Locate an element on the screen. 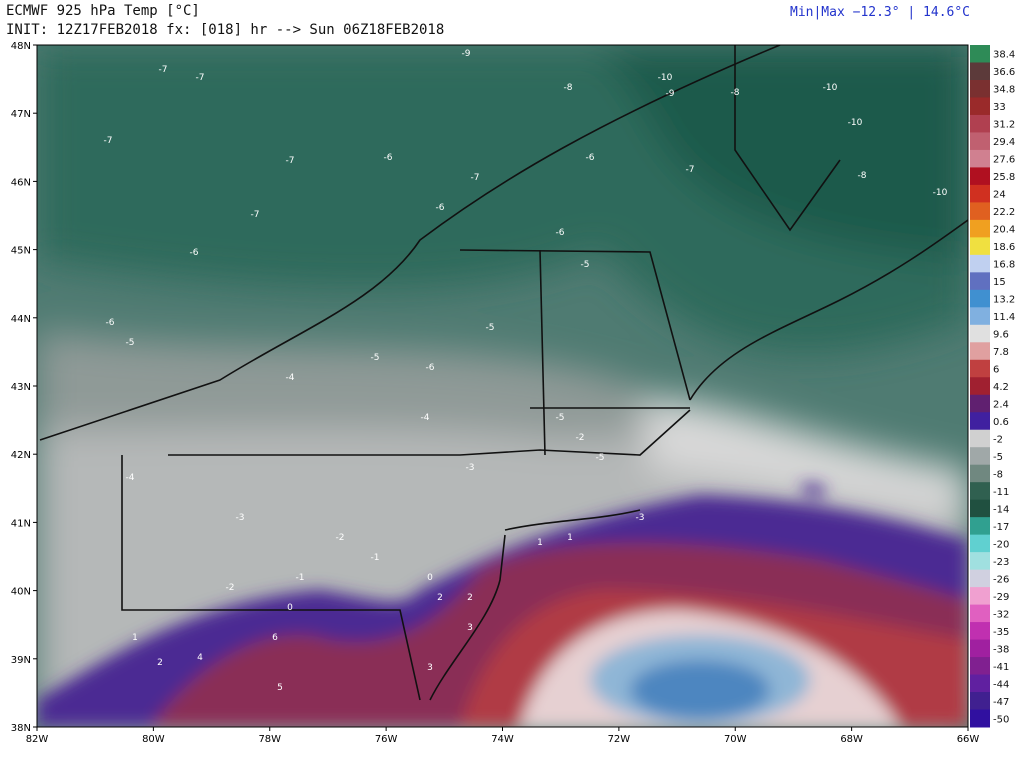 The height and width of the screenshot is (768, 1024). colorbar-label: 22.2 is located at coordinates (1004, 212).